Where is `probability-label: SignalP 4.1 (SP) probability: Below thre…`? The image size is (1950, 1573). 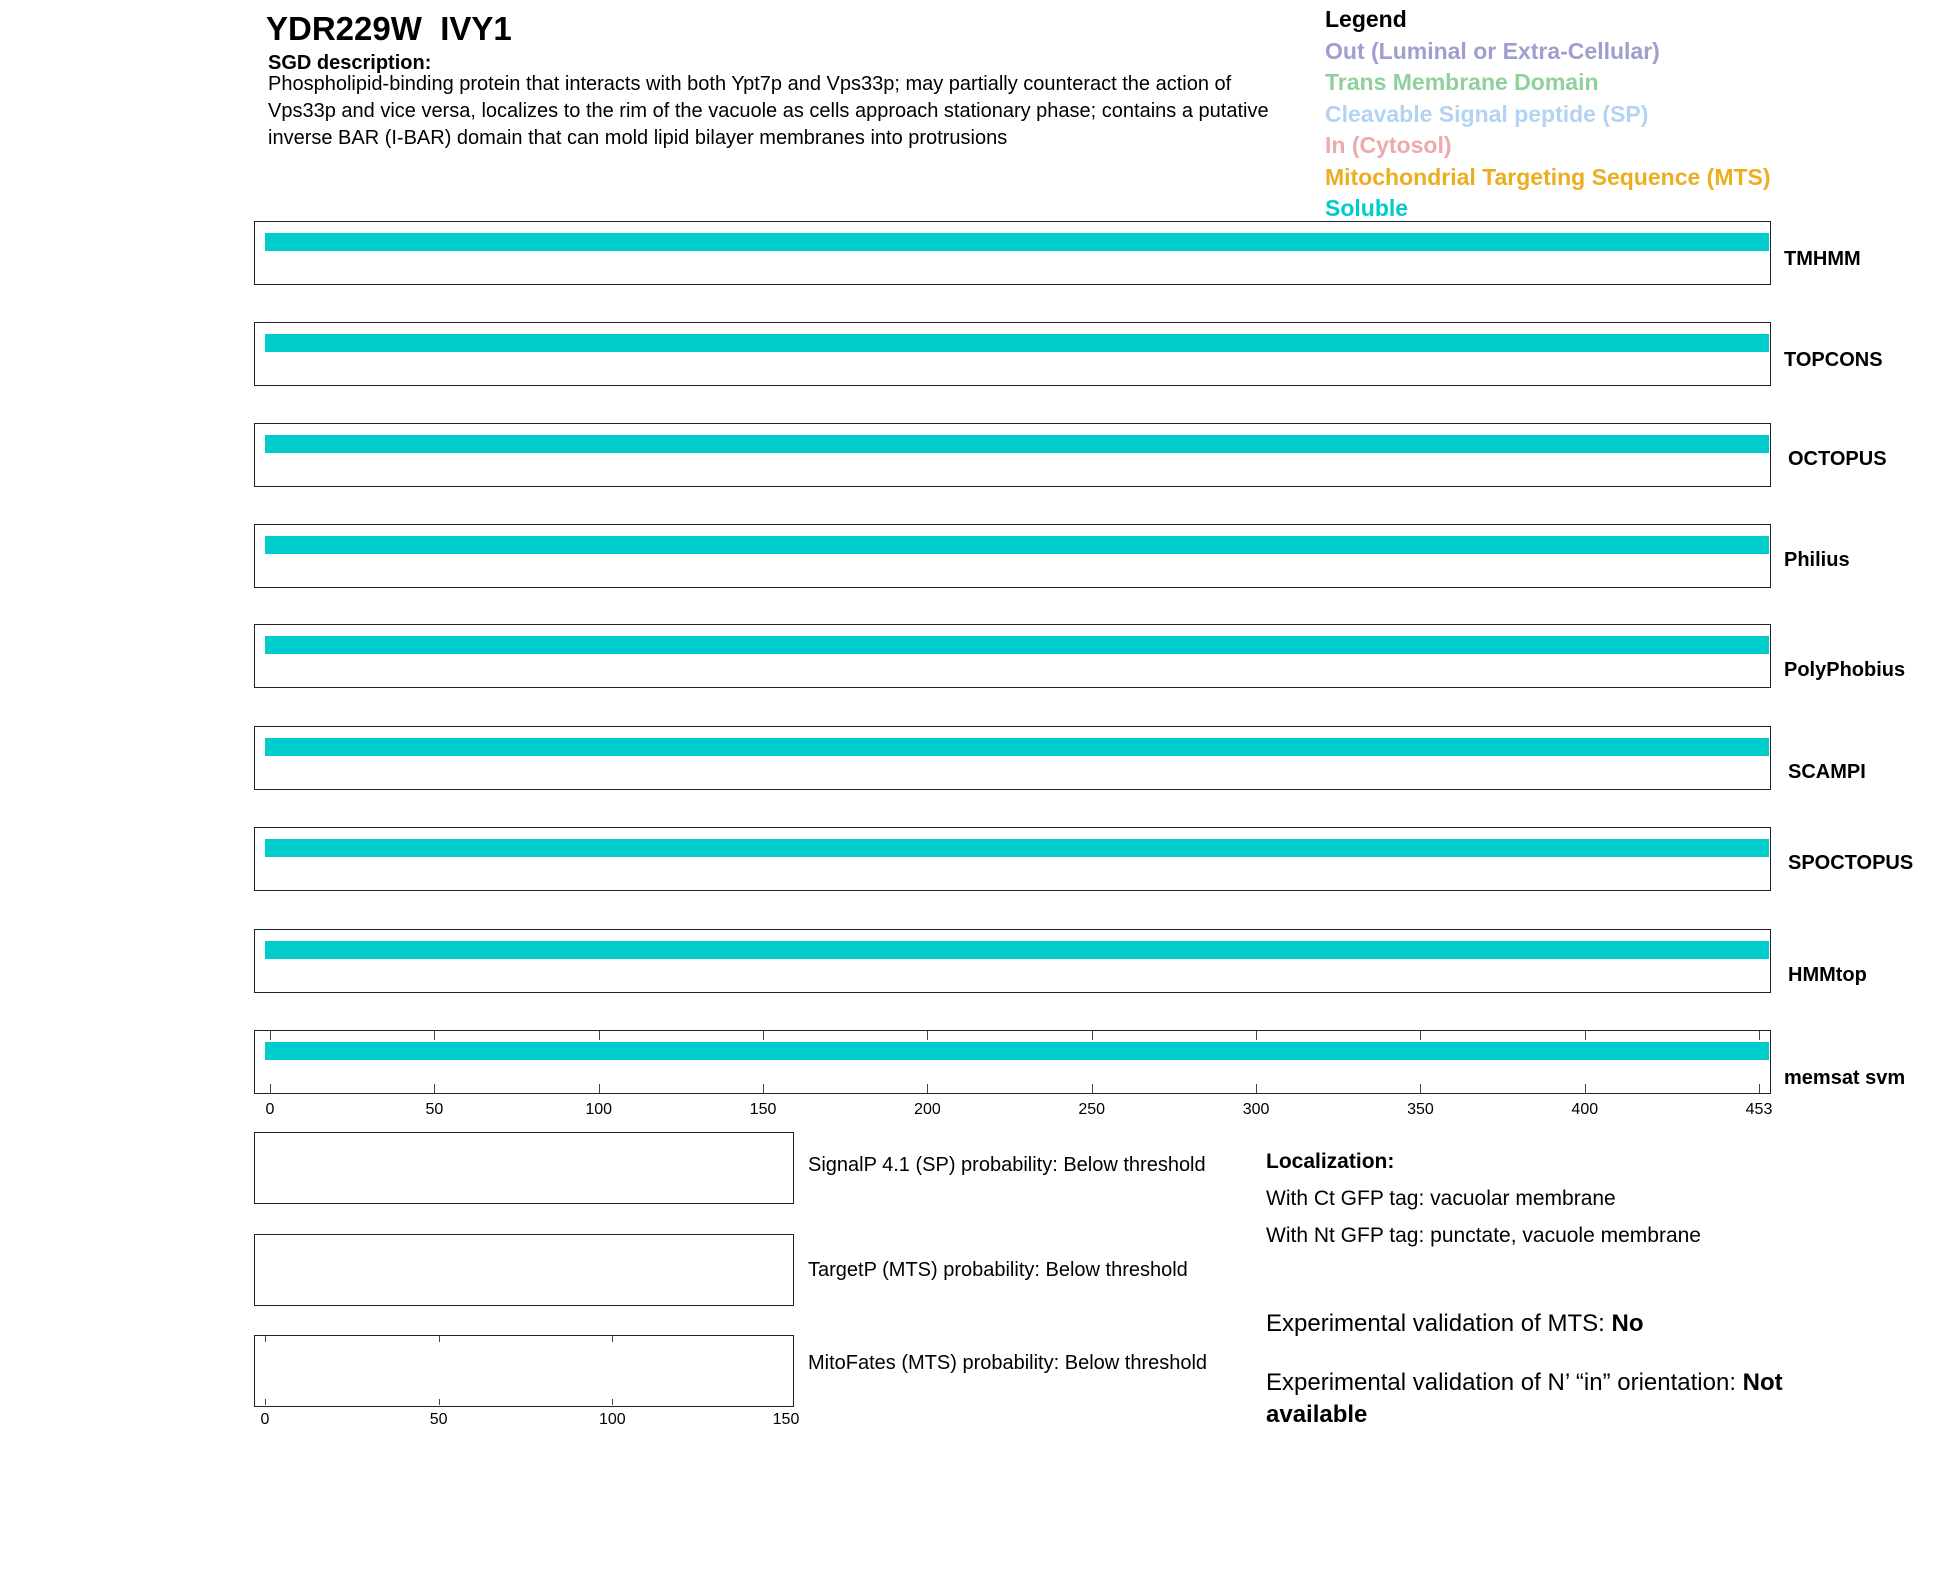 probability-label: SignalP 4.1 (SP) probability: Below thre… is located at coordinates (1007, 1165).